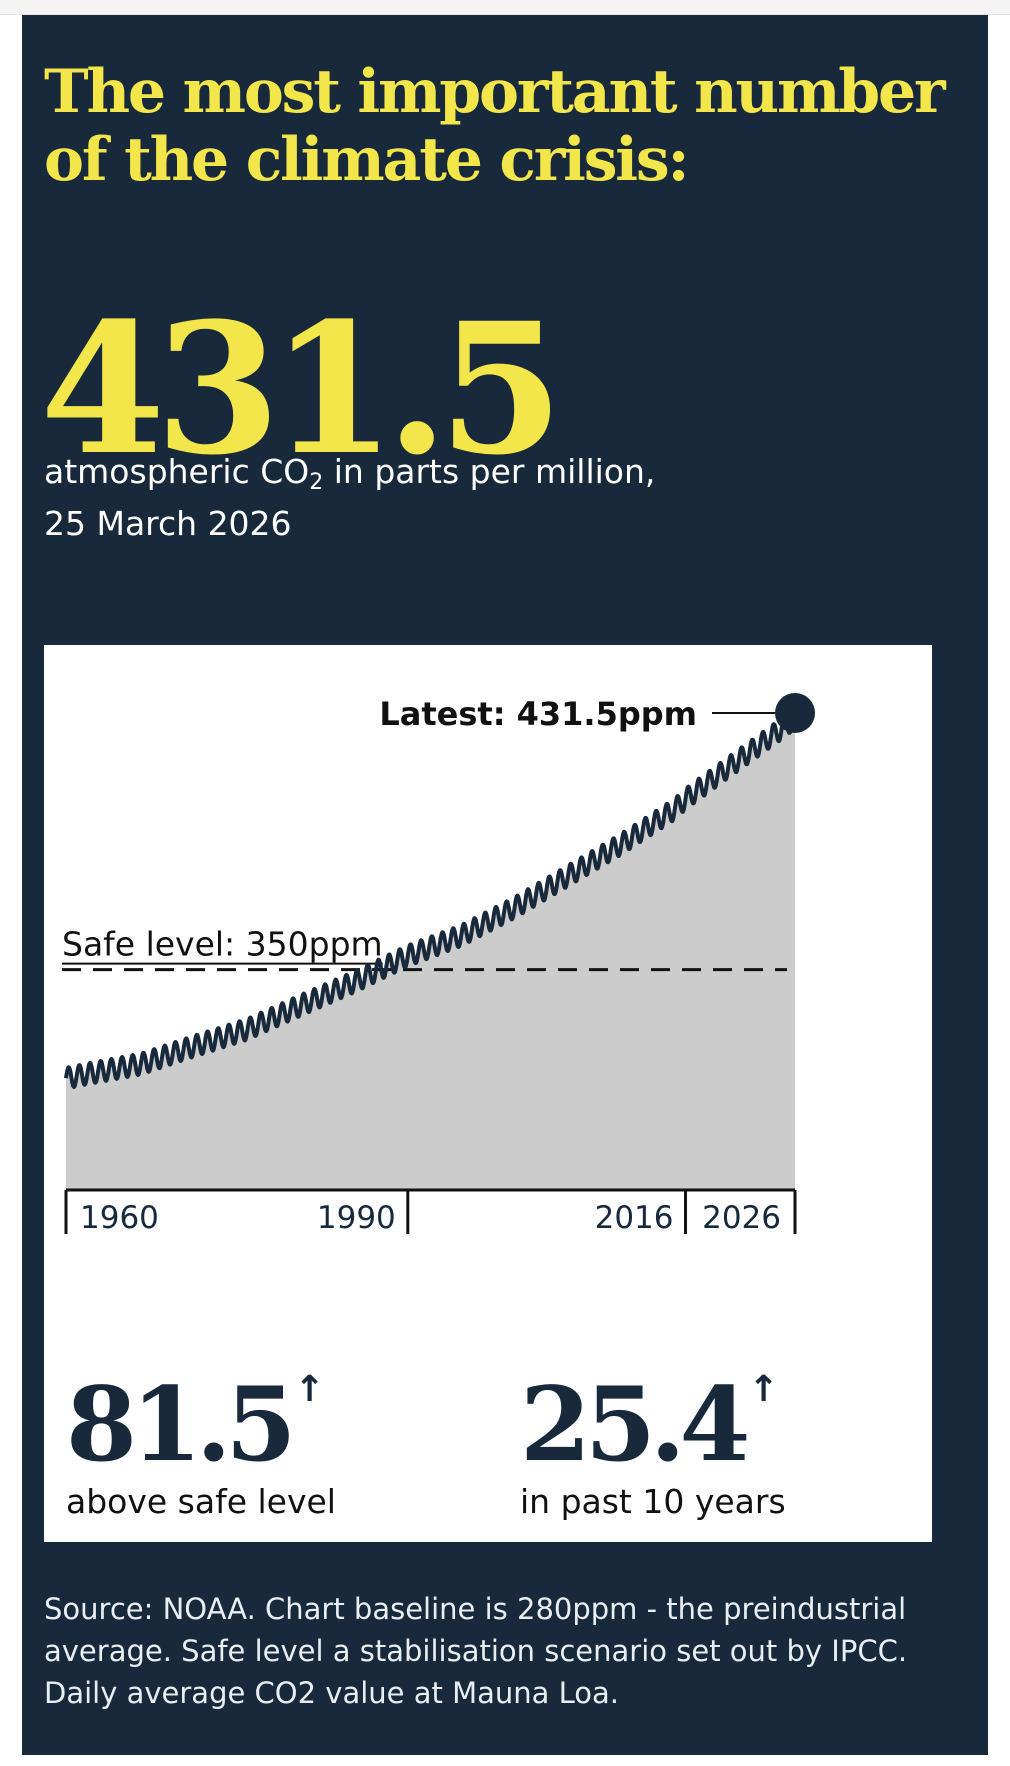 The image size is (1010, 1766). Describe the element at coordinates (181, 1425) in the screenshot. I see `stat-above-safe-value: 81.5` at that location.